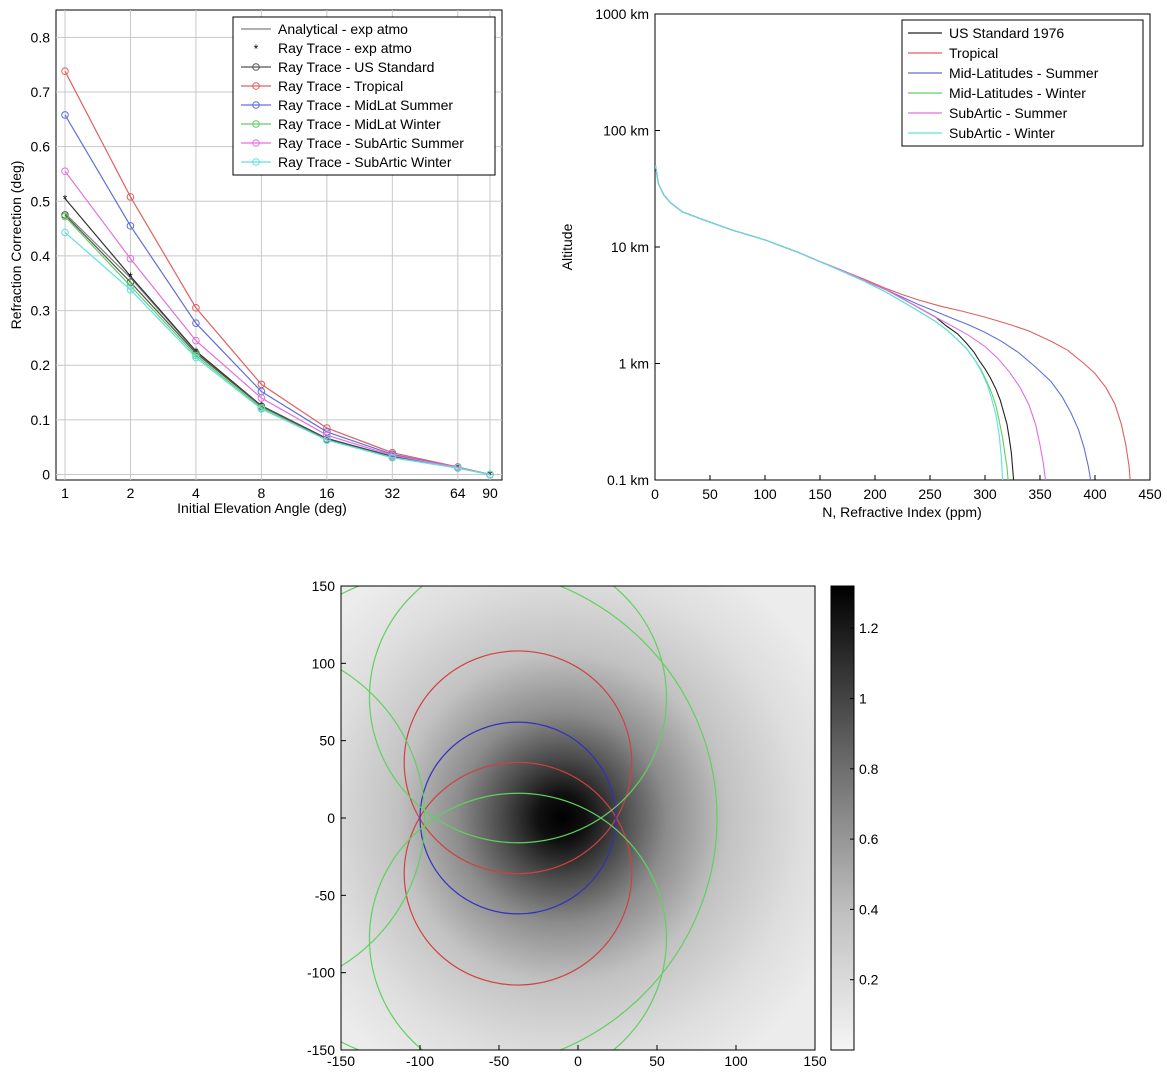 This screenshot has height=1072, width=1167. Describe the element at coordinates (1017, 93) in the screenshot. I see `legend-label: Mid-Latitudes - Winter` at that location.